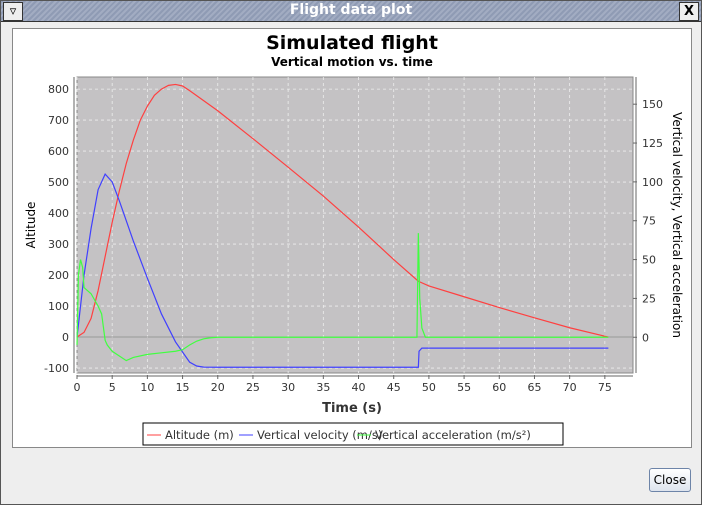 This screenshot has height=505, width=702. What do you see at coordinates (58, 306) in the screenshot?
I see `y-left-tick-label: 100` at bounding box center [58, 306].